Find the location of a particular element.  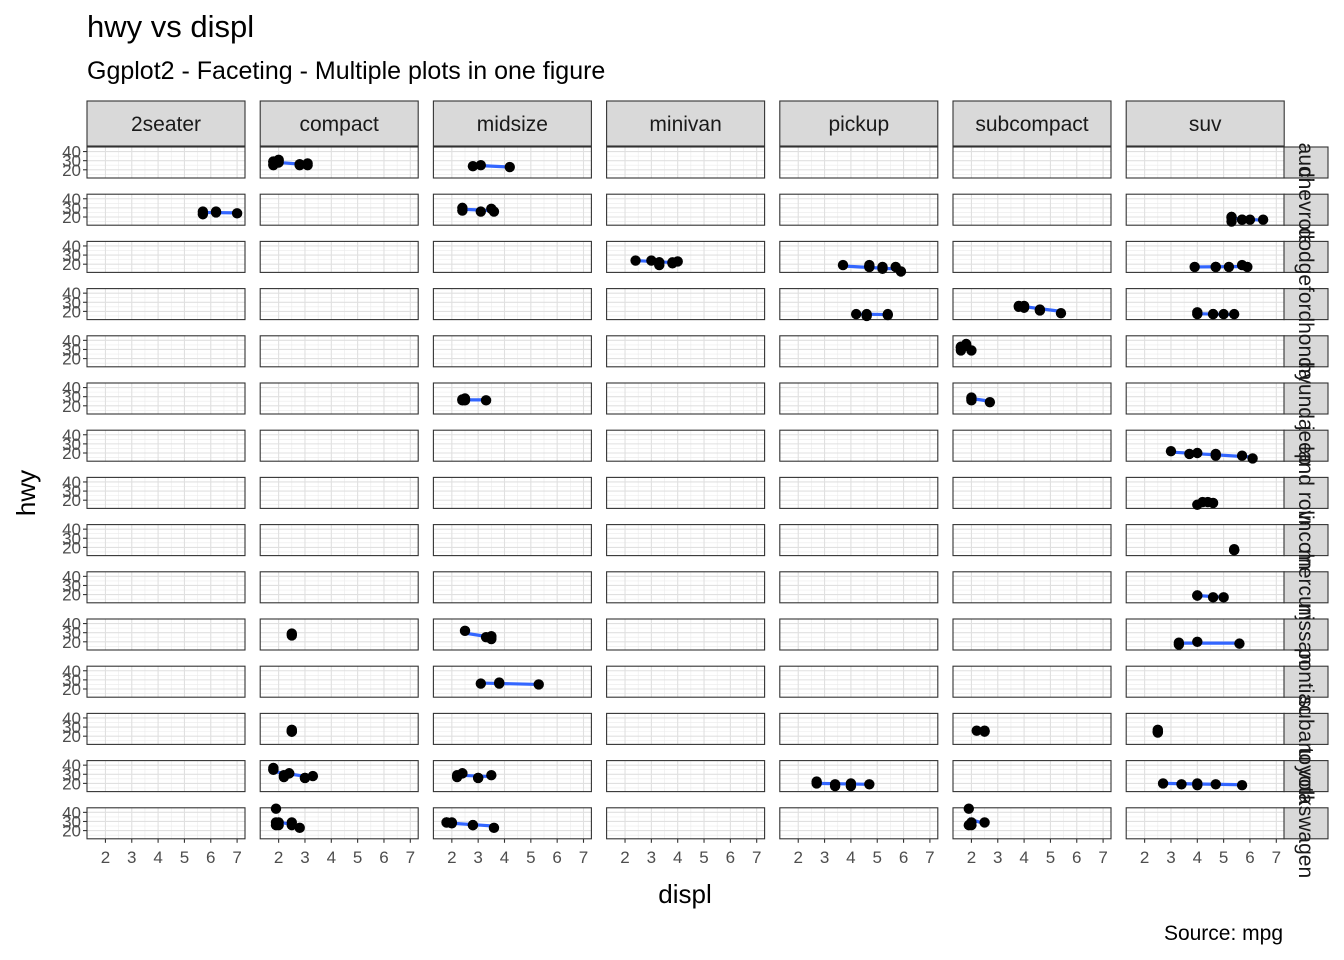

row-strip-hyundai is located at coordinates (1306, 398).